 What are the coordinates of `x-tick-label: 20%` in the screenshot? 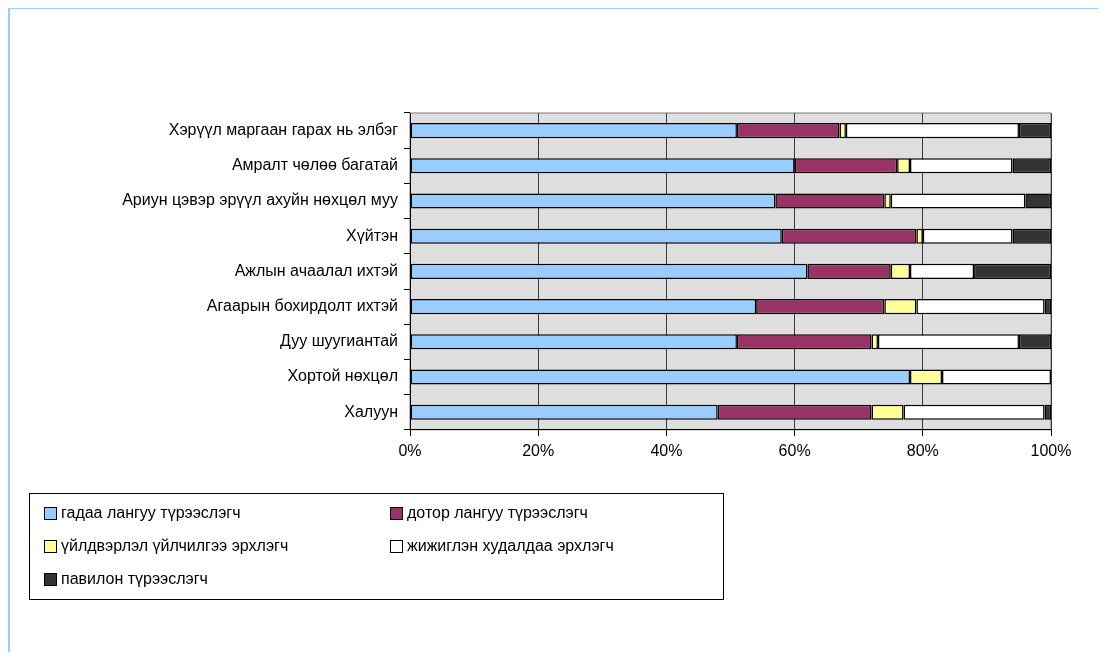 It's located at (538, 450).